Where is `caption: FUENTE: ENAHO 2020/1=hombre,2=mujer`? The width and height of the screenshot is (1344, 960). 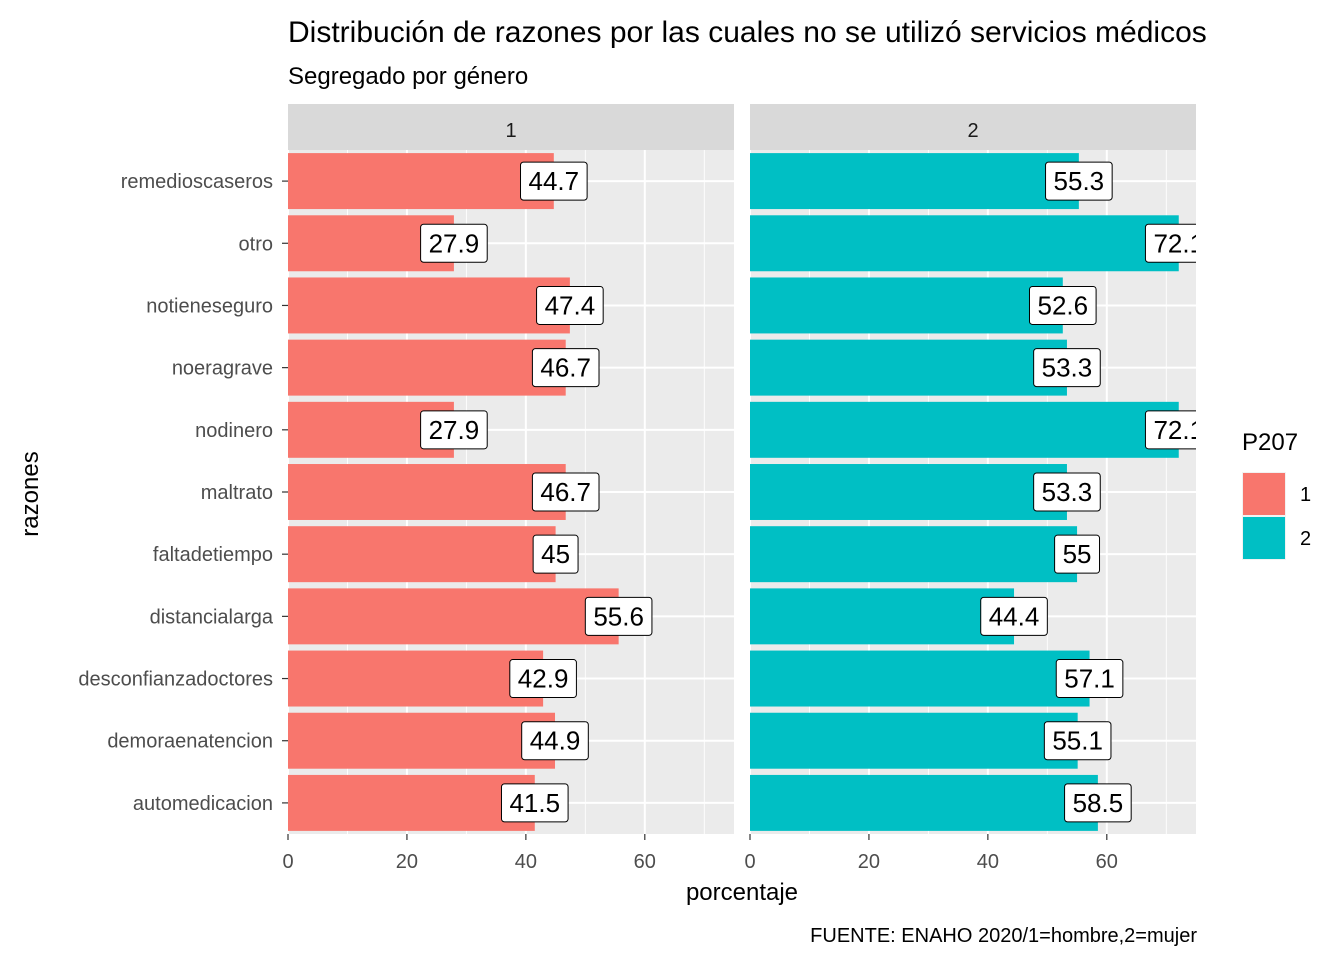
caption: FUENTE: ENAHO 2020/1=hombre,2=mujer is located at coordinates (1003, 936).